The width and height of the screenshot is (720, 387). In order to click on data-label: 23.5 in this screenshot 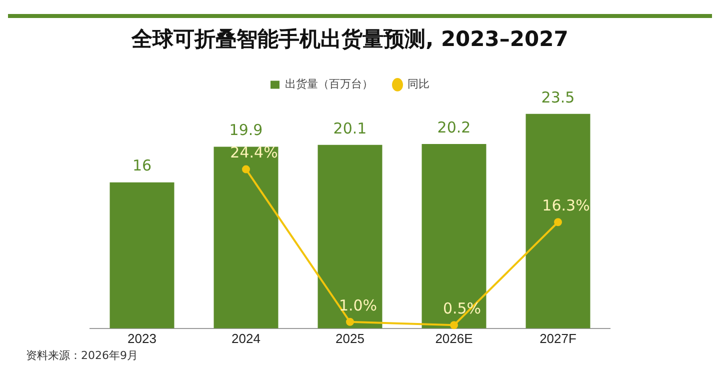, I will do `click(558, 97)`.